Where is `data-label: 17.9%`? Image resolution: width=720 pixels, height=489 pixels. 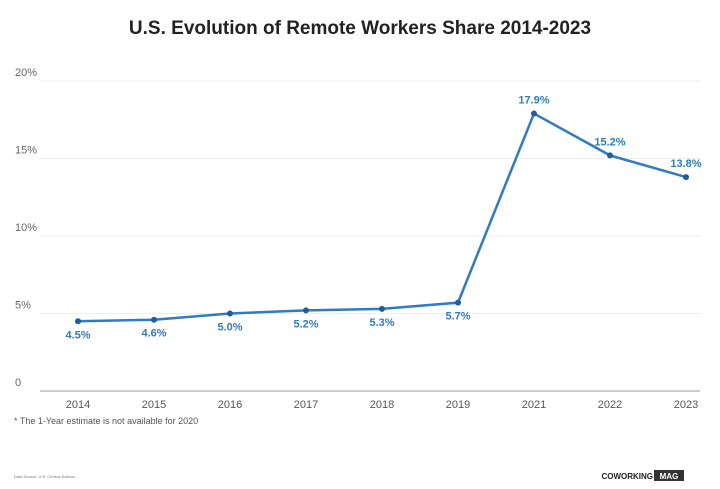 data-label: 17.9% is located at coordinates (533, 101).